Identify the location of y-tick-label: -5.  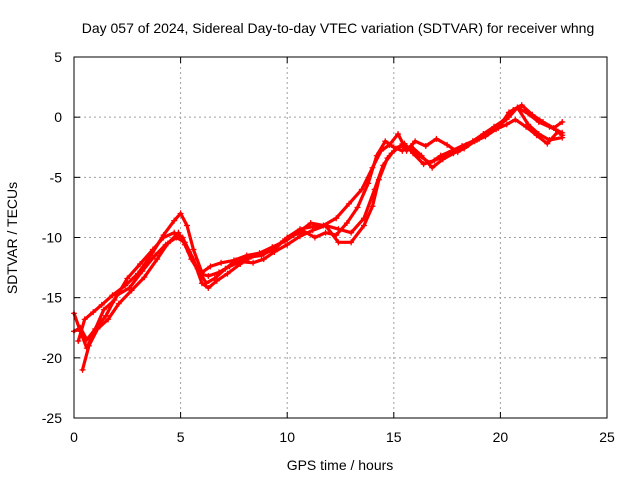
(56, 177).